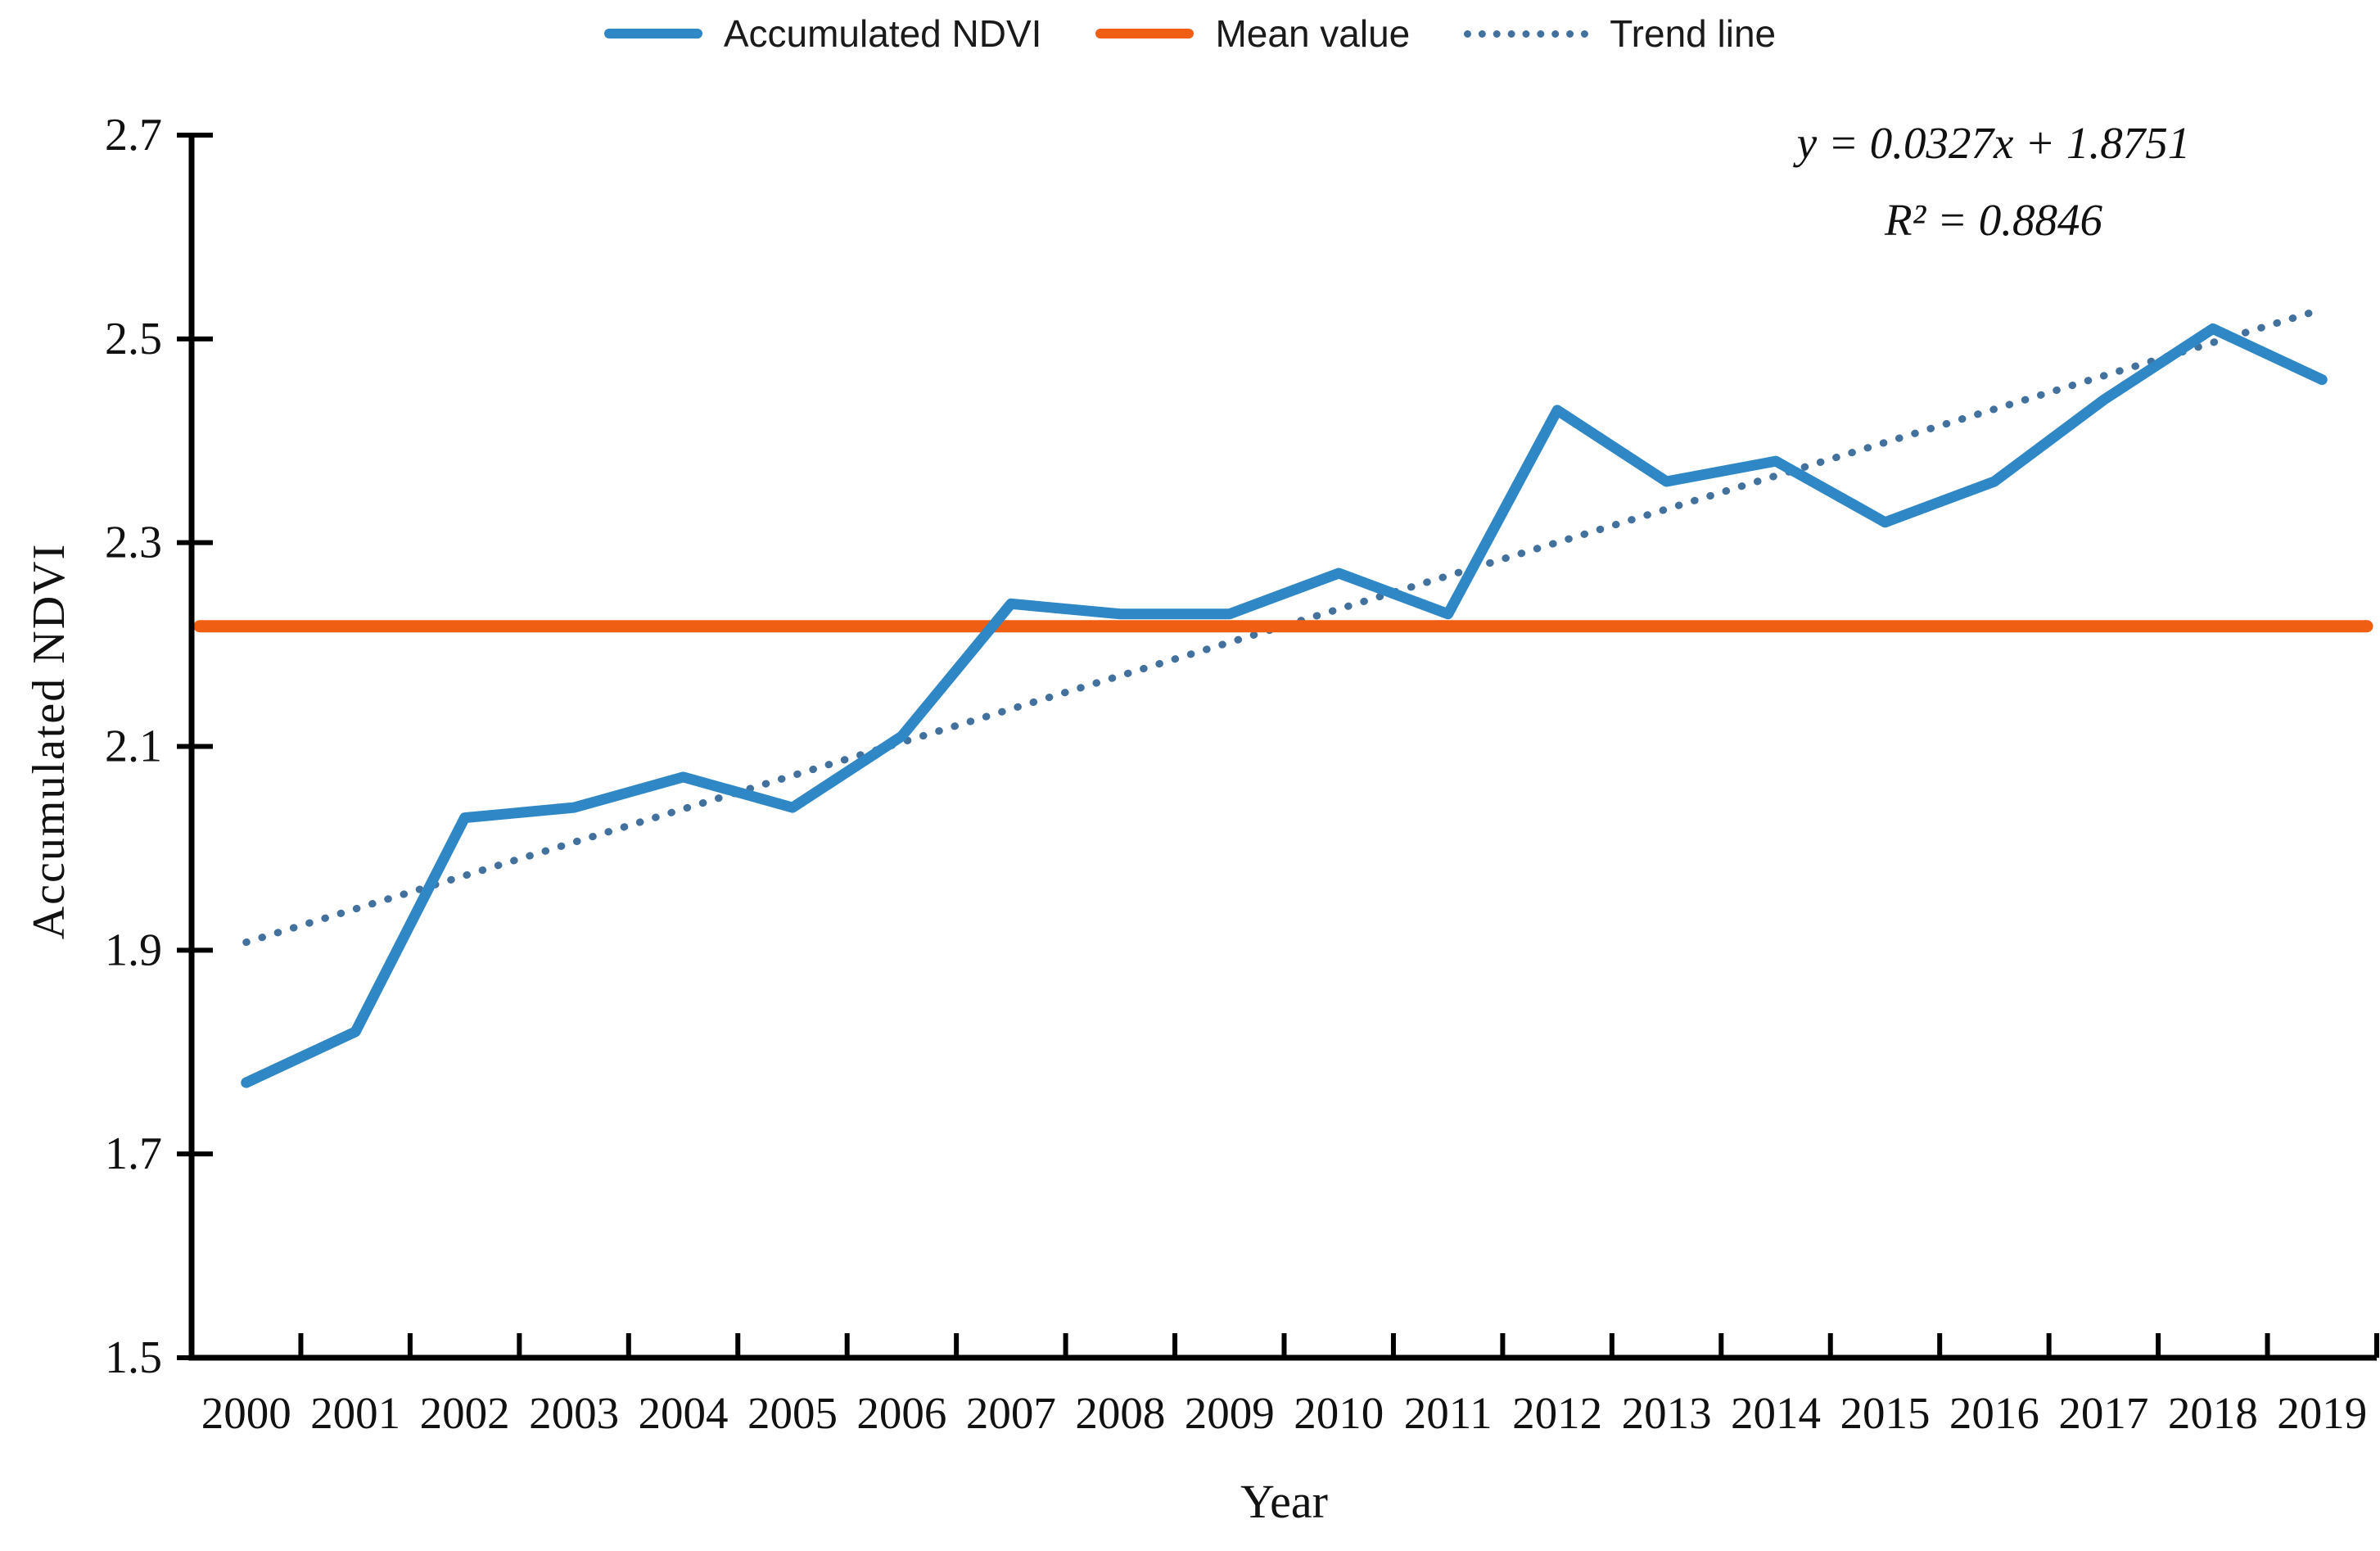  I want to click on legend-item-mean-value: Mean value, so click(1252, 34).